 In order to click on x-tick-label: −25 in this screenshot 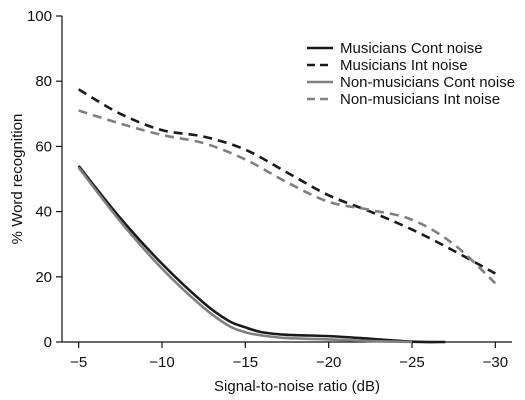, I will do `click(411, 362)`.